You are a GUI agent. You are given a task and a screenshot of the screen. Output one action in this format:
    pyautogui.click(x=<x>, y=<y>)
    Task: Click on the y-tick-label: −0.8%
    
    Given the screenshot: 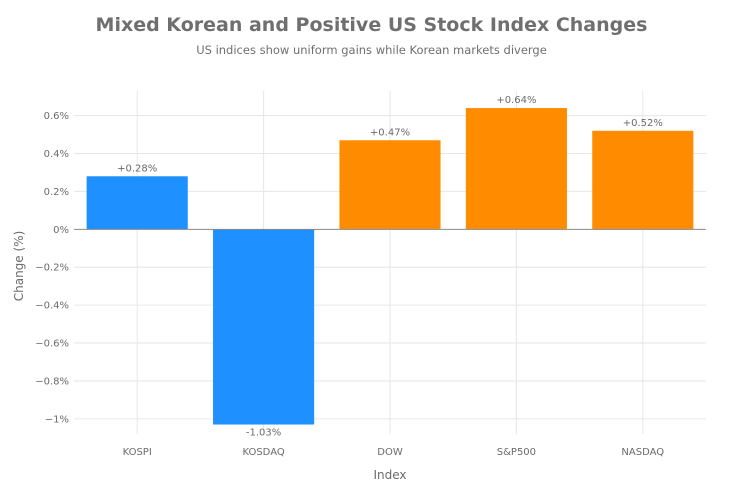 What is the action you would take?
    pyautogui.click(x=52, y=381)
    